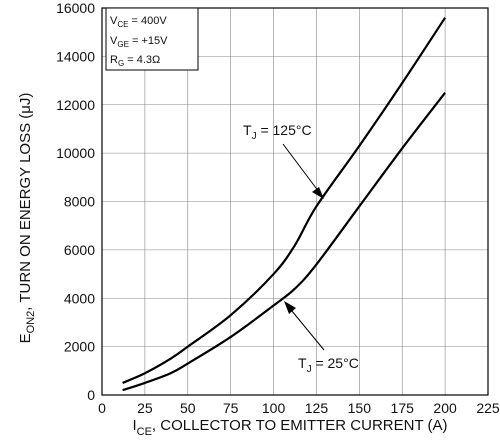 This screenshot has height=442, width=500. Describe the element at coordinates (79, 347) in the screenshot. I see `y-tick-label: 2000` at that location.